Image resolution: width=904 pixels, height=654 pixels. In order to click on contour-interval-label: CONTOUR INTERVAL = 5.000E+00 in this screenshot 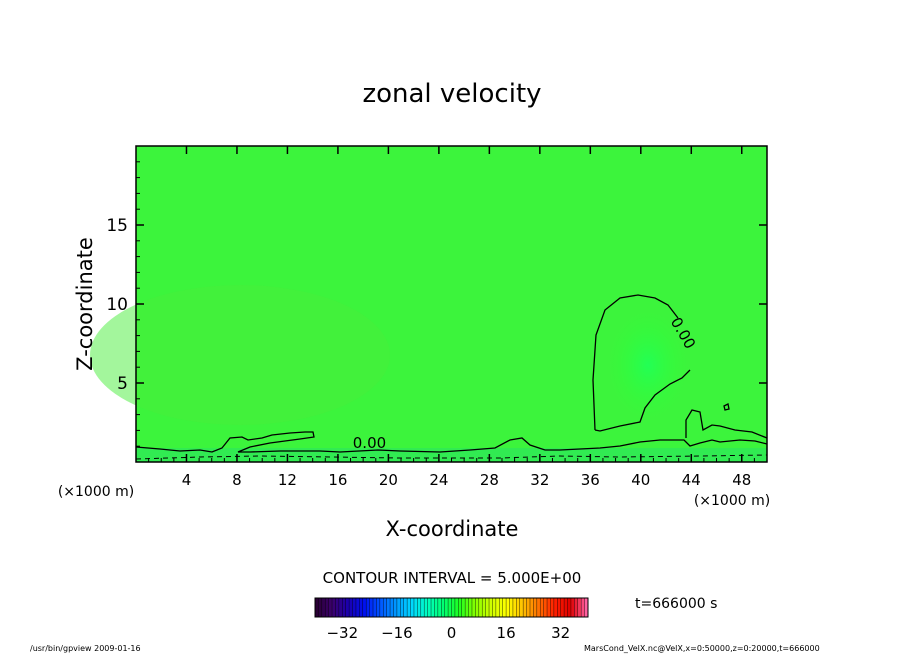, I will do `click(452, 578)`.